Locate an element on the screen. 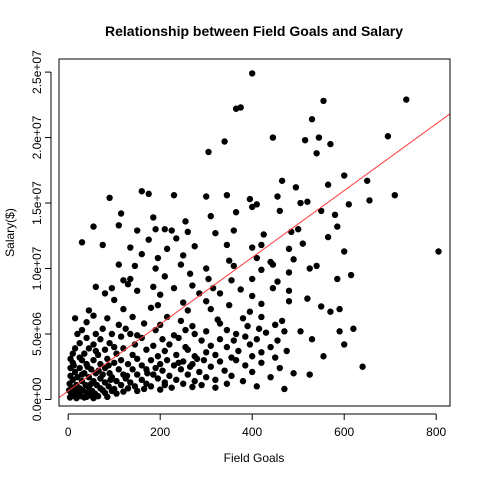  y-tick-label: 1.0e+07 is located at coordinates (37, 268).